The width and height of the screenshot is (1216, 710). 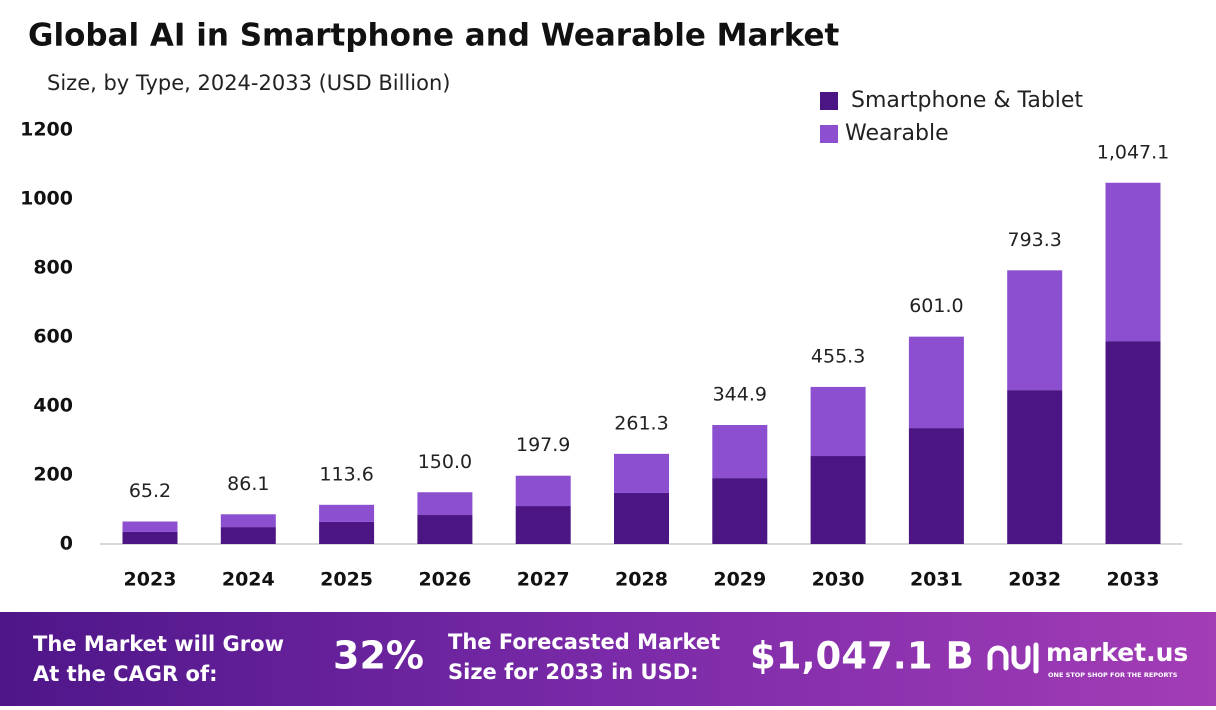 I want to click on x-tick-label: 2030, so click(x=838, y=580).